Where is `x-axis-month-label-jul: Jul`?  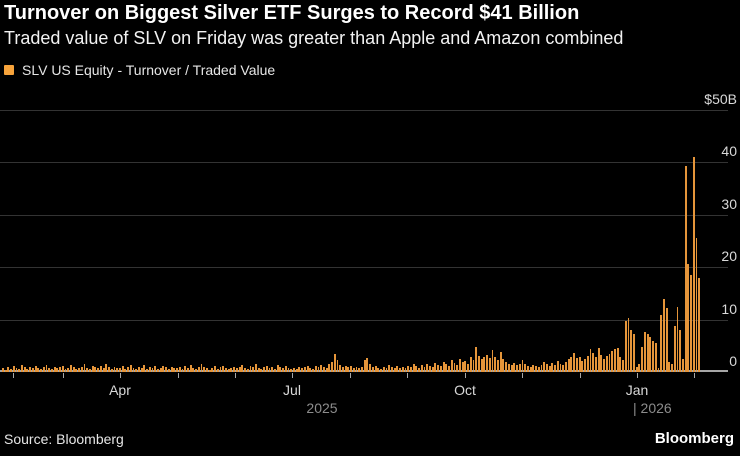
x-axis-month-label-jul: Jul is located at coordinates (292, 390).